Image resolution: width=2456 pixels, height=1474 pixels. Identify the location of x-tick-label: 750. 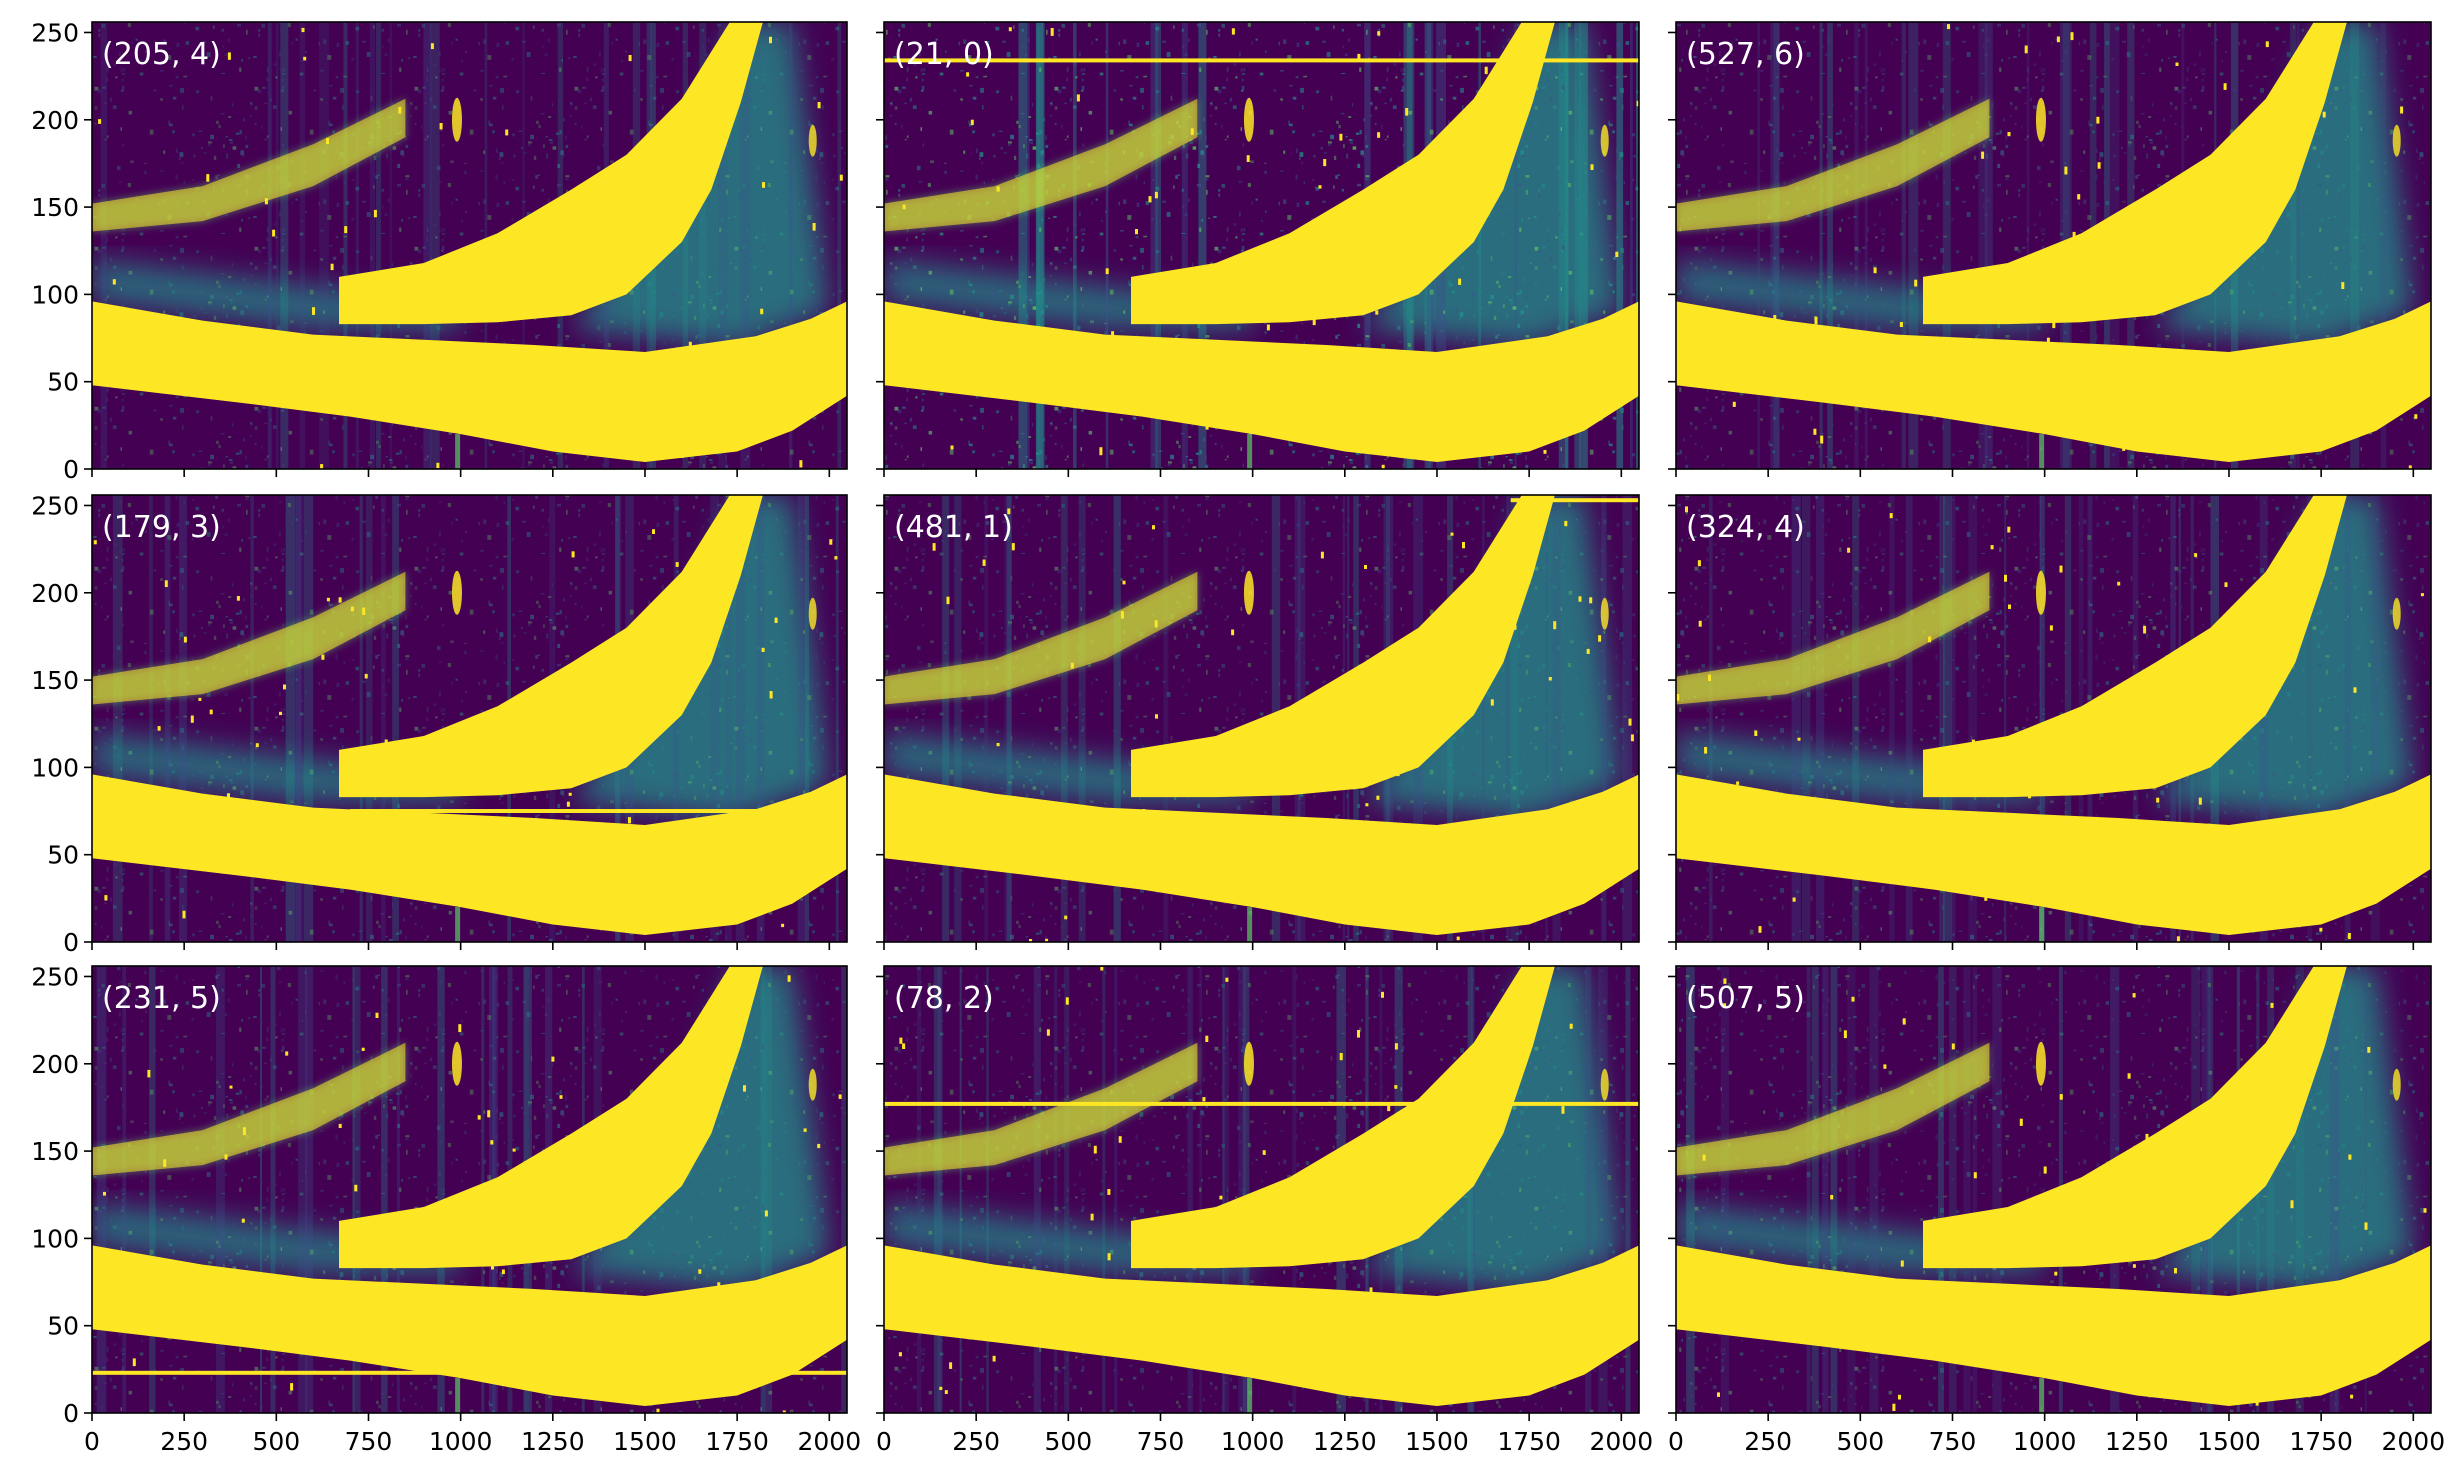
(1953, 1441).